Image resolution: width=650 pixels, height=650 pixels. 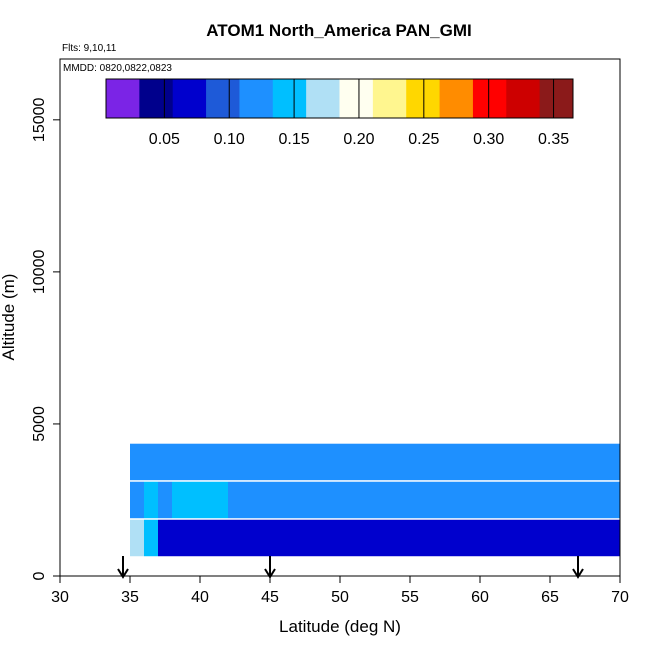 I want to click on down-arrow-icon, so click(x=270, y=567).